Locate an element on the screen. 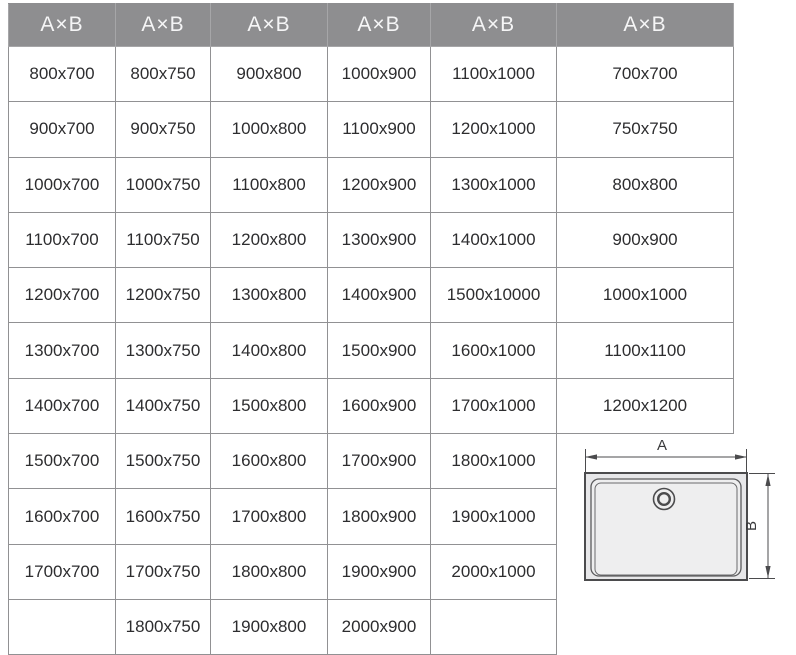 This screenshot has width=796, height=655. size-cell: 1800x900 is located at coordinates (379, 516).